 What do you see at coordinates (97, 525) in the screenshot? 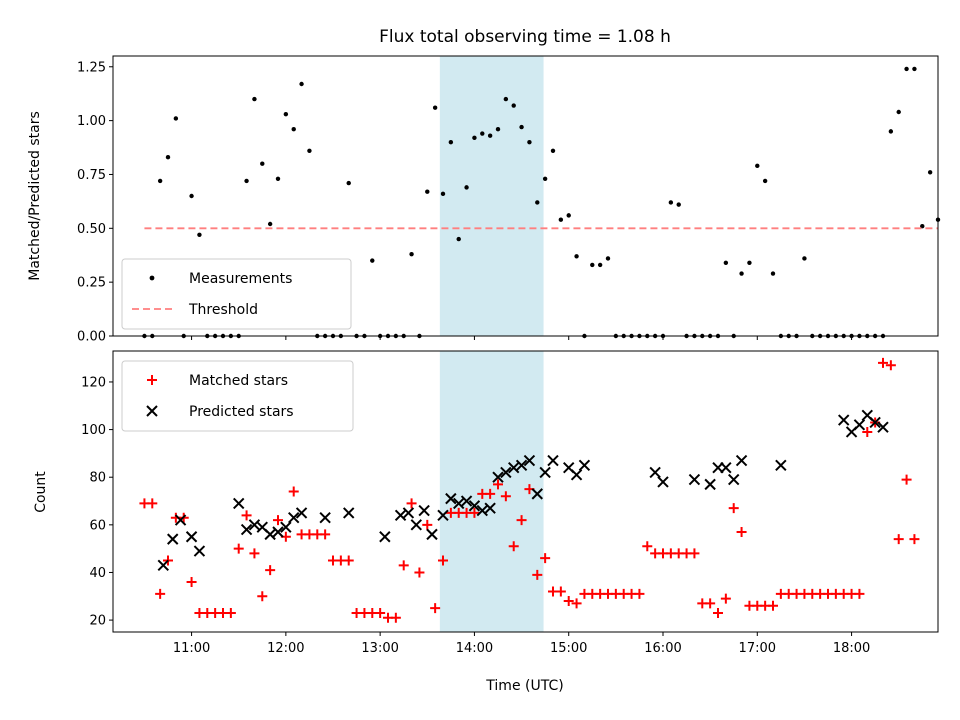
I see `y-tick-label: 60` at bounding box center [97, 525].